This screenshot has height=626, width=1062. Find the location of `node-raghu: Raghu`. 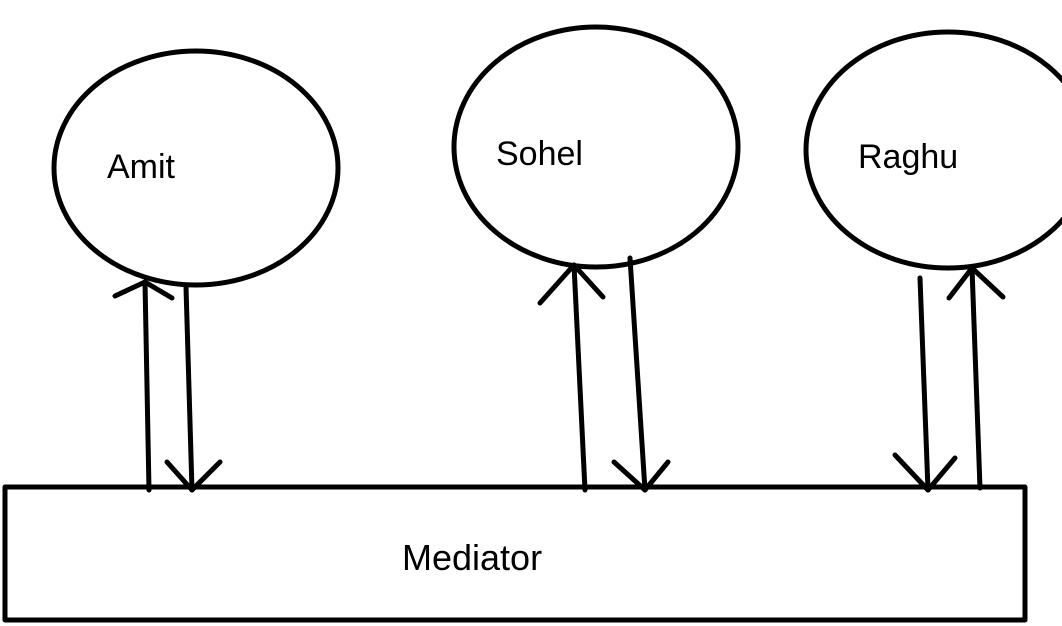

node-raghu: Raghu is located at coordinates (932, 150).